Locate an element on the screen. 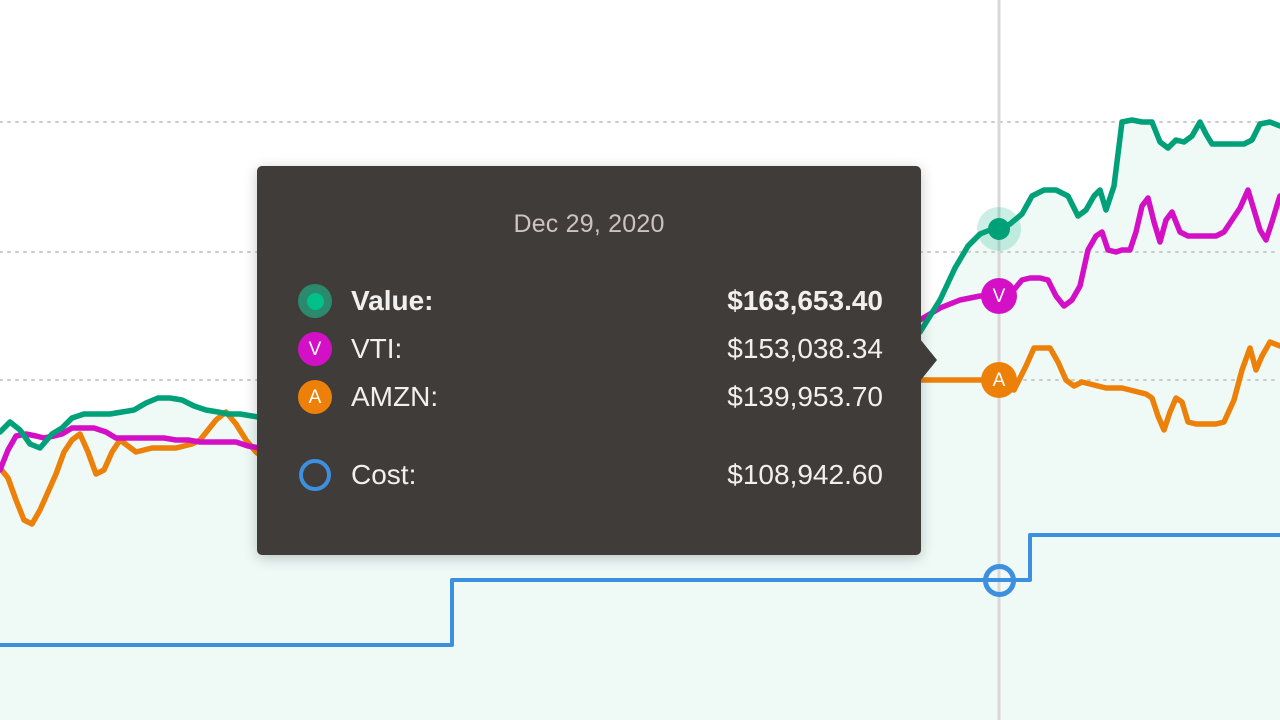 This screenshot has width=1280, height=720. tooltip-row-value: Value: $163,653.40 is located at coordinates (590, 301).